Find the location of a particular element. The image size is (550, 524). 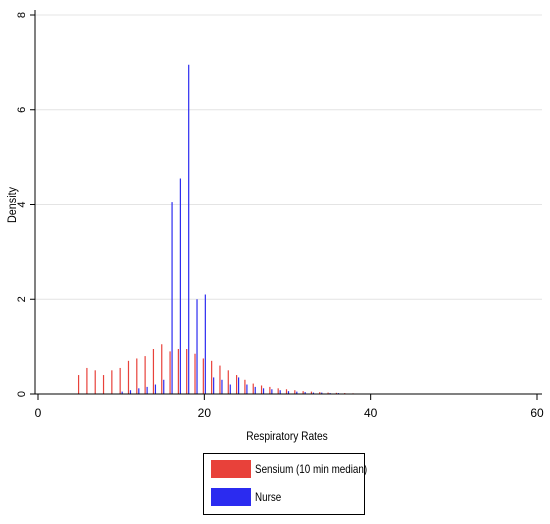

x-tick-label: 60 is located at coordinates (537, 413).